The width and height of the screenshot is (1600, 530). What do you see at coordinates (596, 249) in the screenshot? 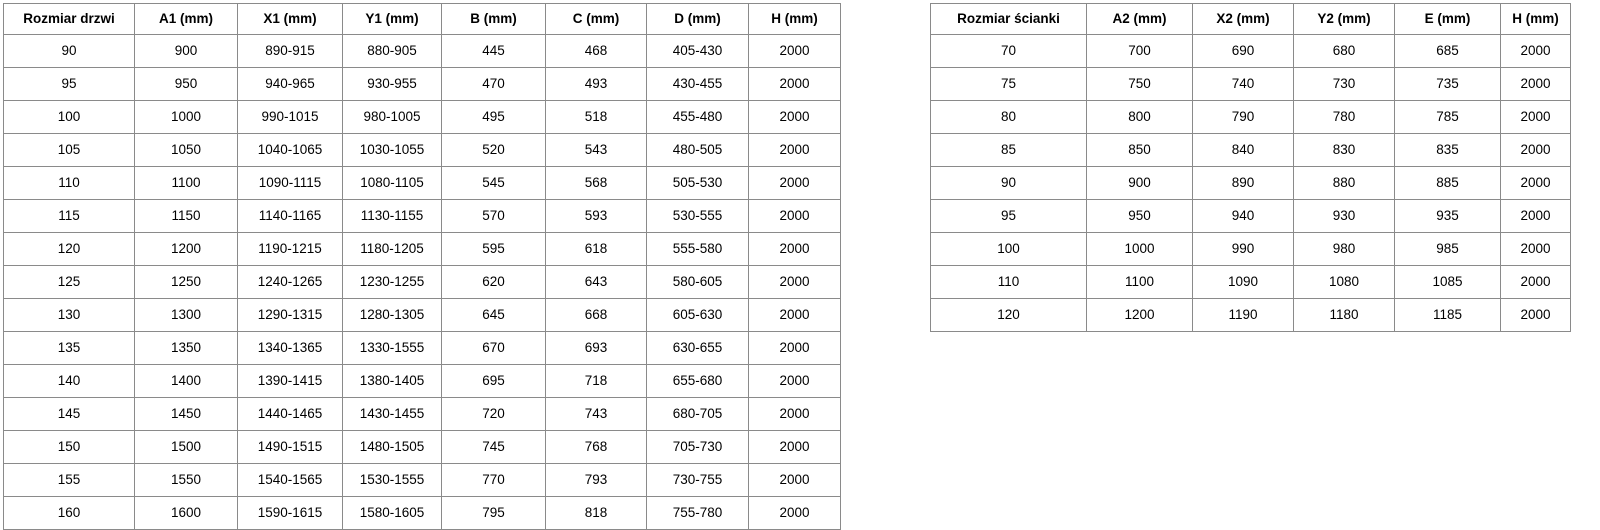
I see `table-cell: 618` at bounding box center [596, 249].